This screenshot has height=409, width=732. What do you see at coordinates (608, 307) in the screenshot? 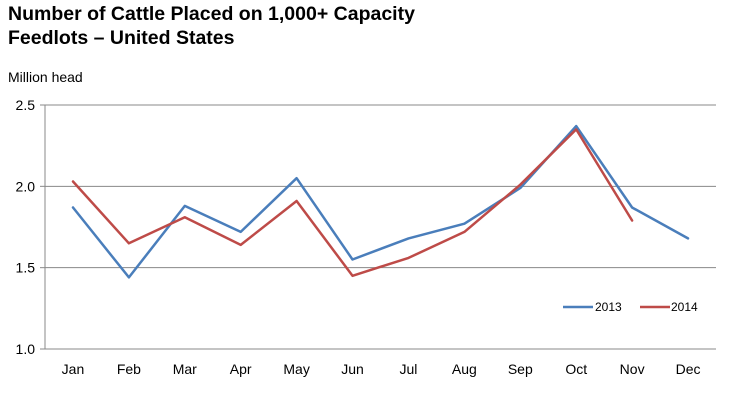
I see `legend-label: 2013` at bounding box center [608, 307].